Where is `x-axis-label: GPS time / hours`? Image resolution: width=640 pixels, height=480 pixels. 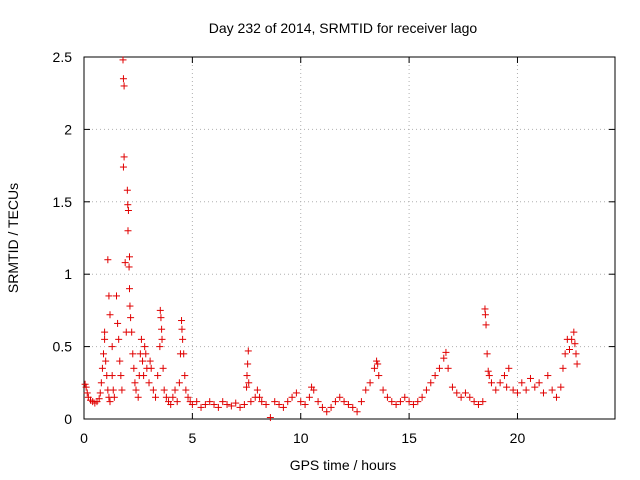 x-axis-label: GPS time / hours is located at coordinates (343, 465).